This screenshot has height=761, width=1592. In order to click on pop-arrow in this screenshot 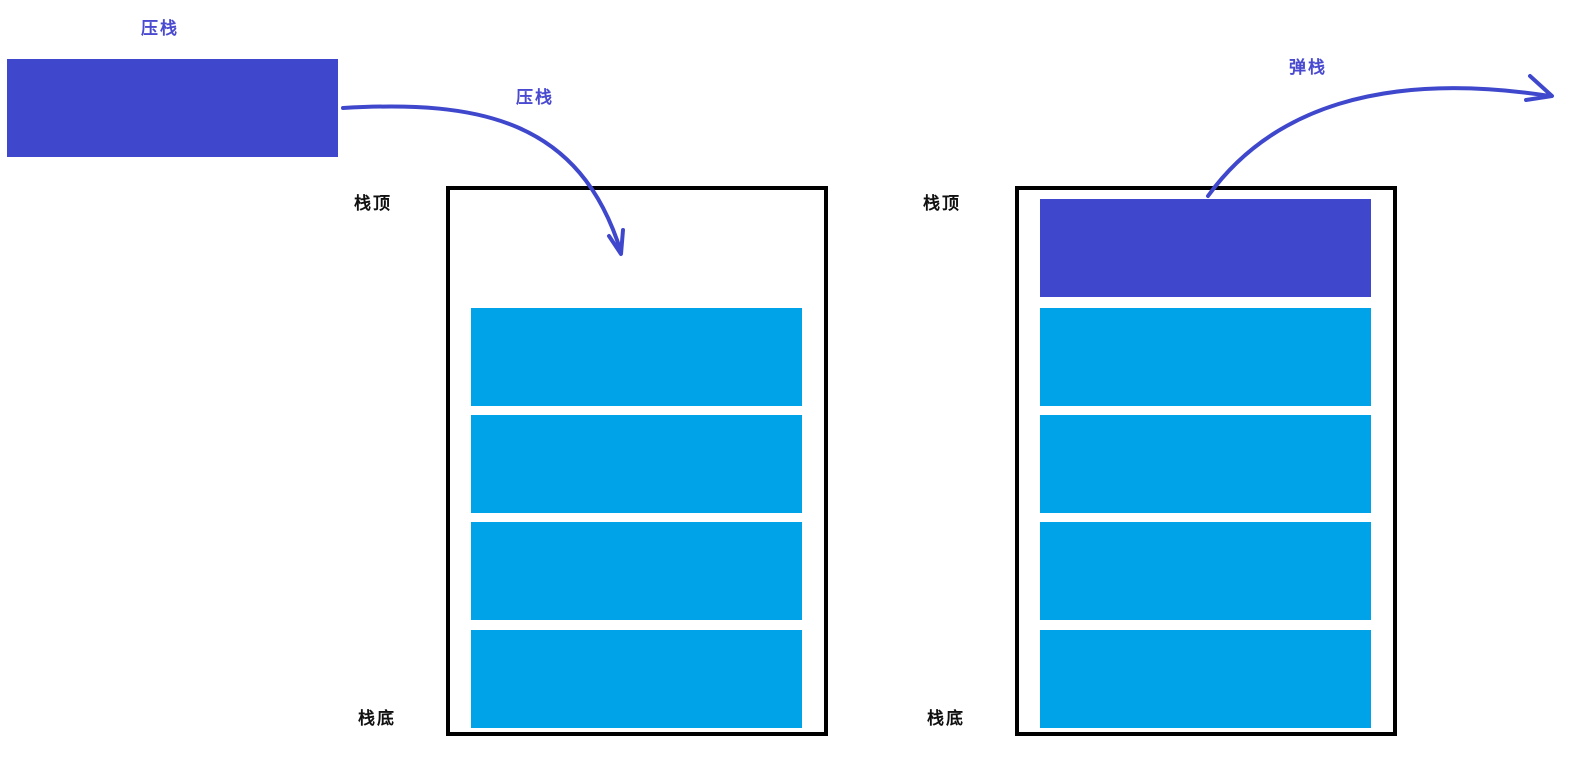, I will do `click(1379, 142)`.